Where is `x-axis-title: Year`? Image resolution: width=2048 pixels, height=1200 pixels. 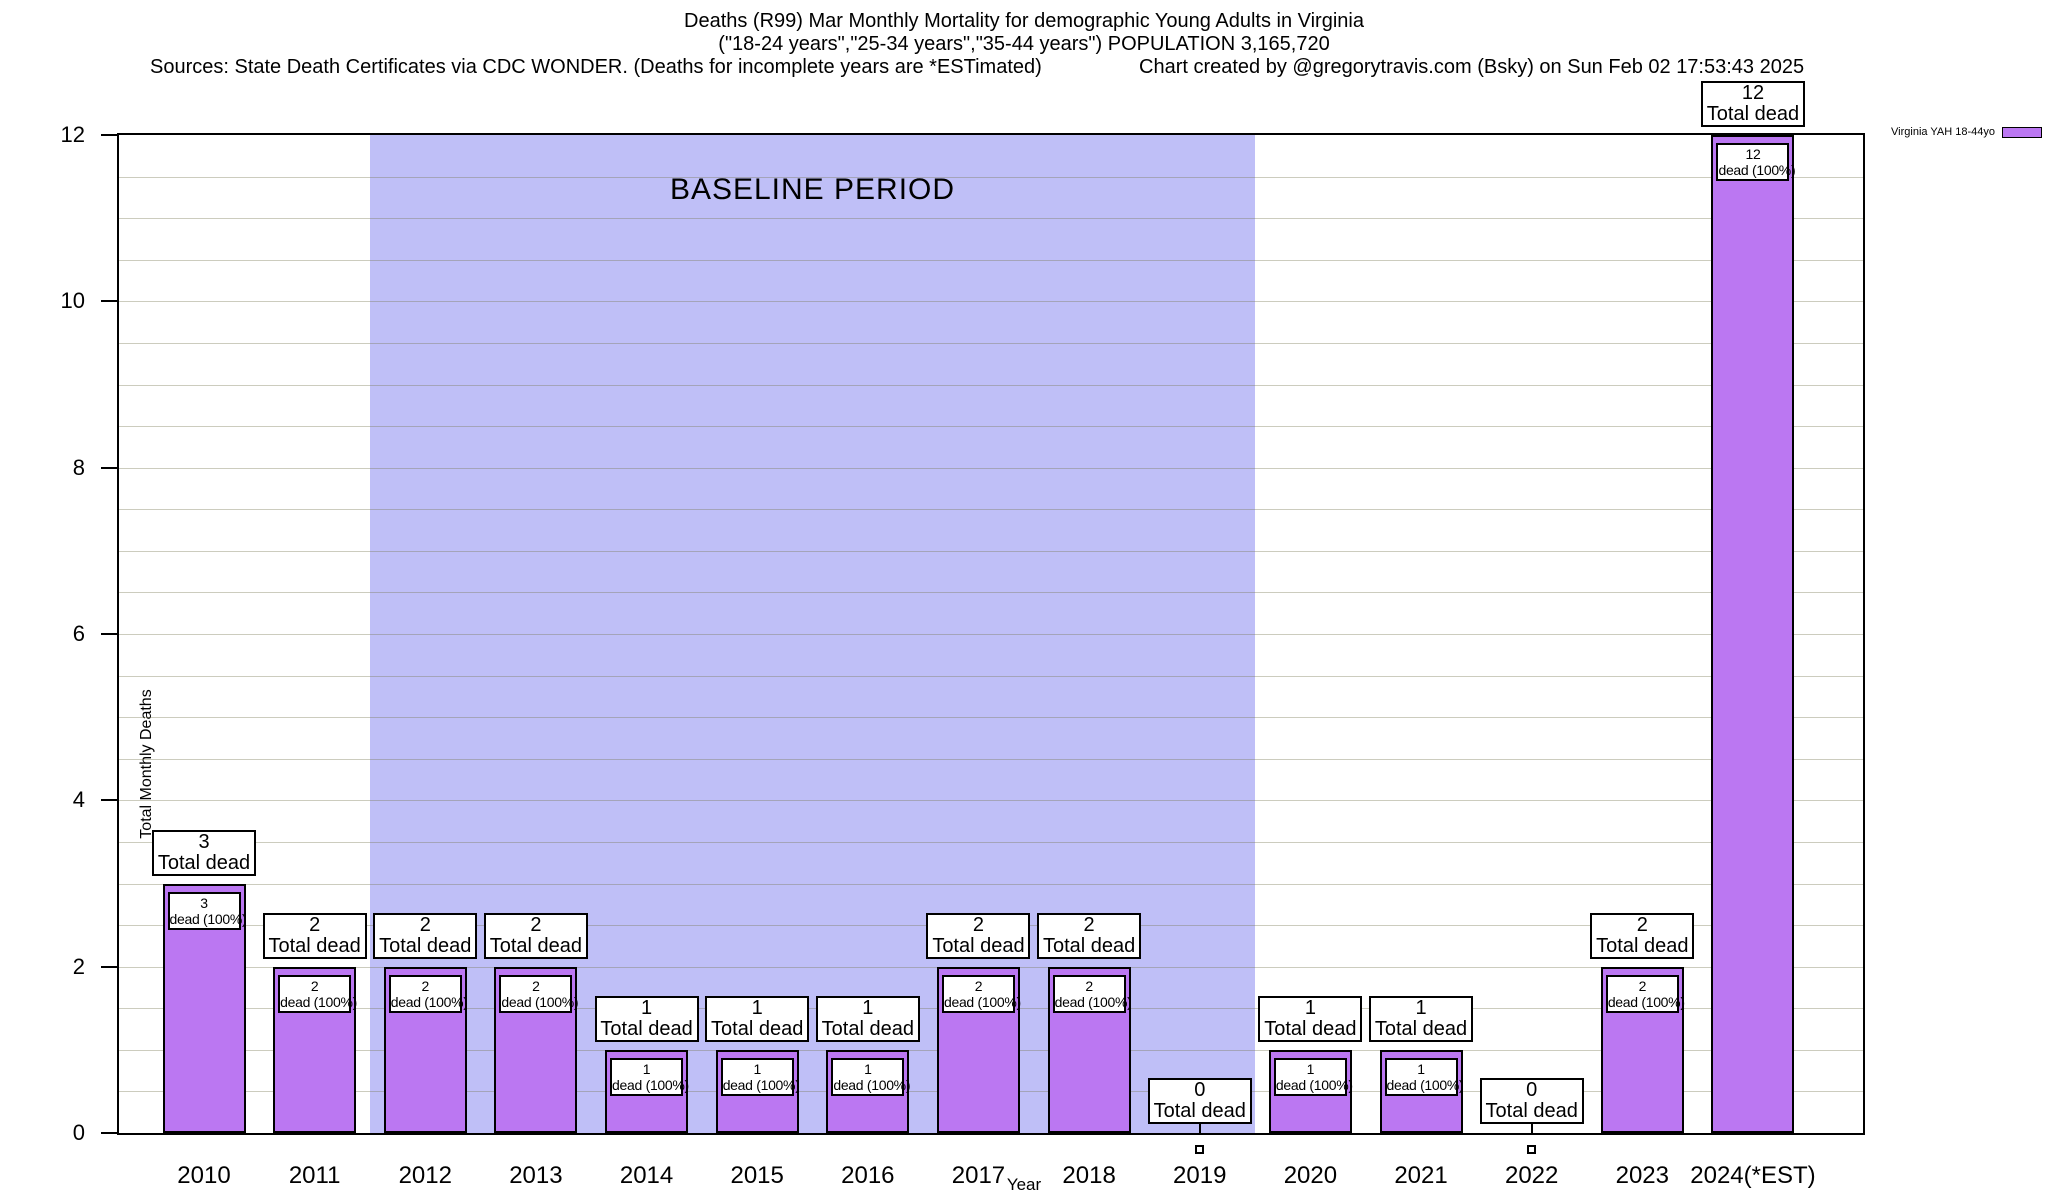
x-axis-title: Year is located at coordinates (1024, 1184).